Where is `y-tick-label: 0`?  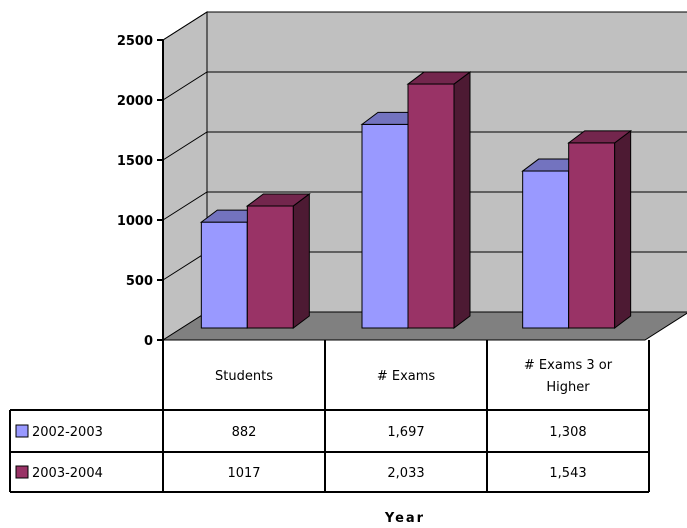
y-tick-label: 0 is located at coordinates (148, 341).